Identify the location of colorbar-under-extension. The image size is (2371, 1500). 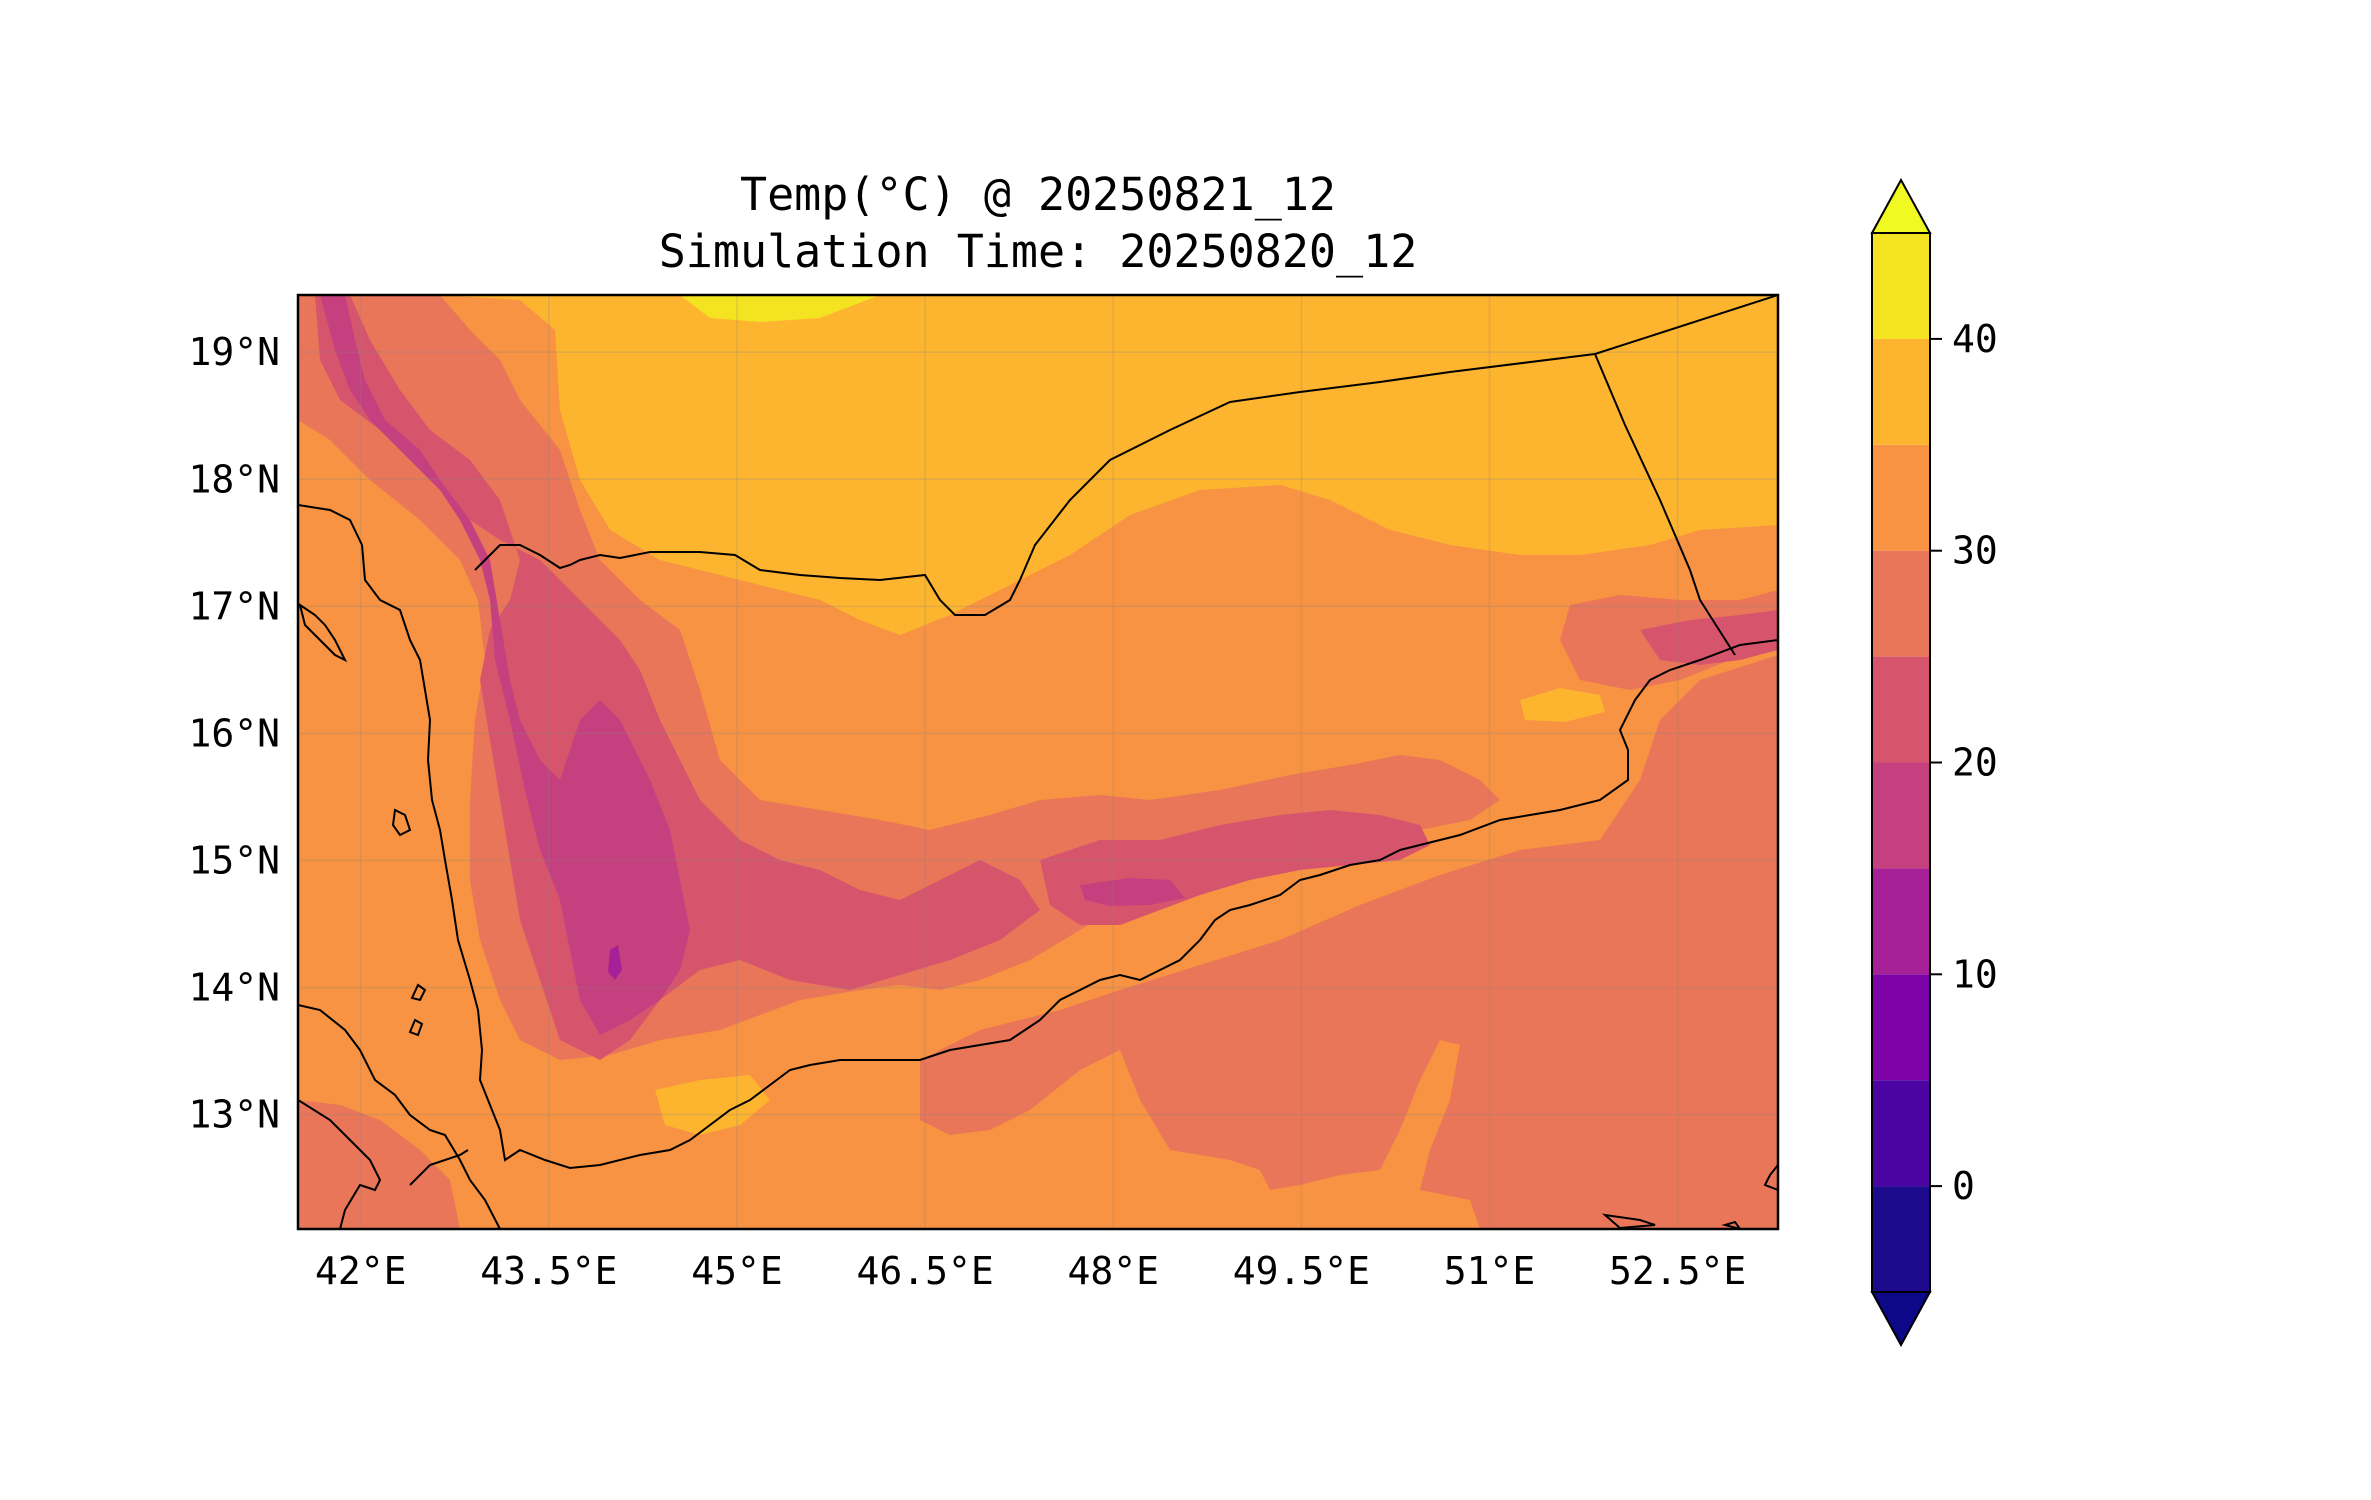
(1901, 1319).